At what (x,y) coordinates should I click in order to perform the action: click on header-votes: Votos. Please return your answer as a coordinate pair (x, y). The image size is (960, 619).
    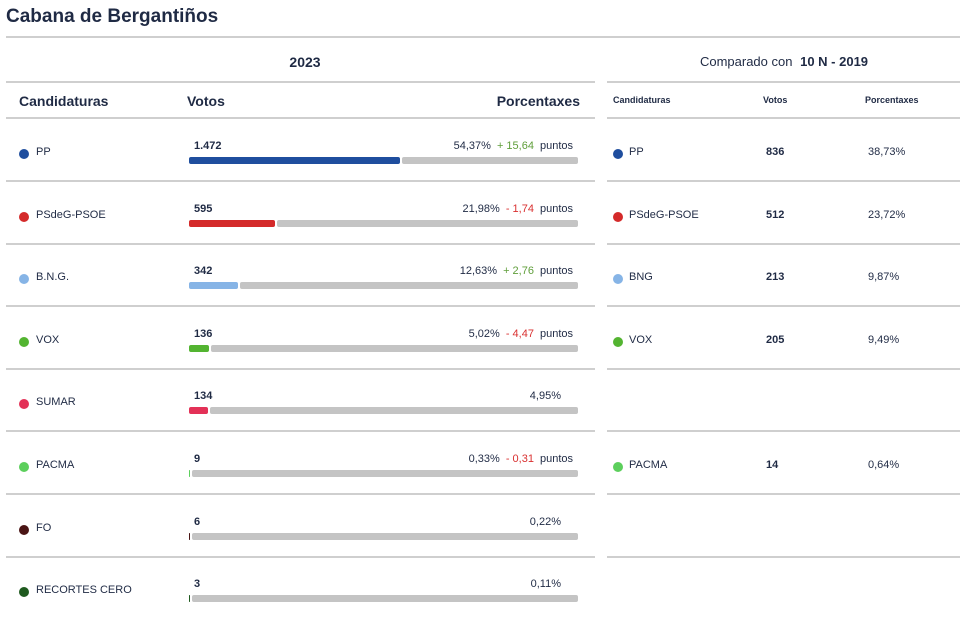
    Looking at the image, I should click on (206, 101).